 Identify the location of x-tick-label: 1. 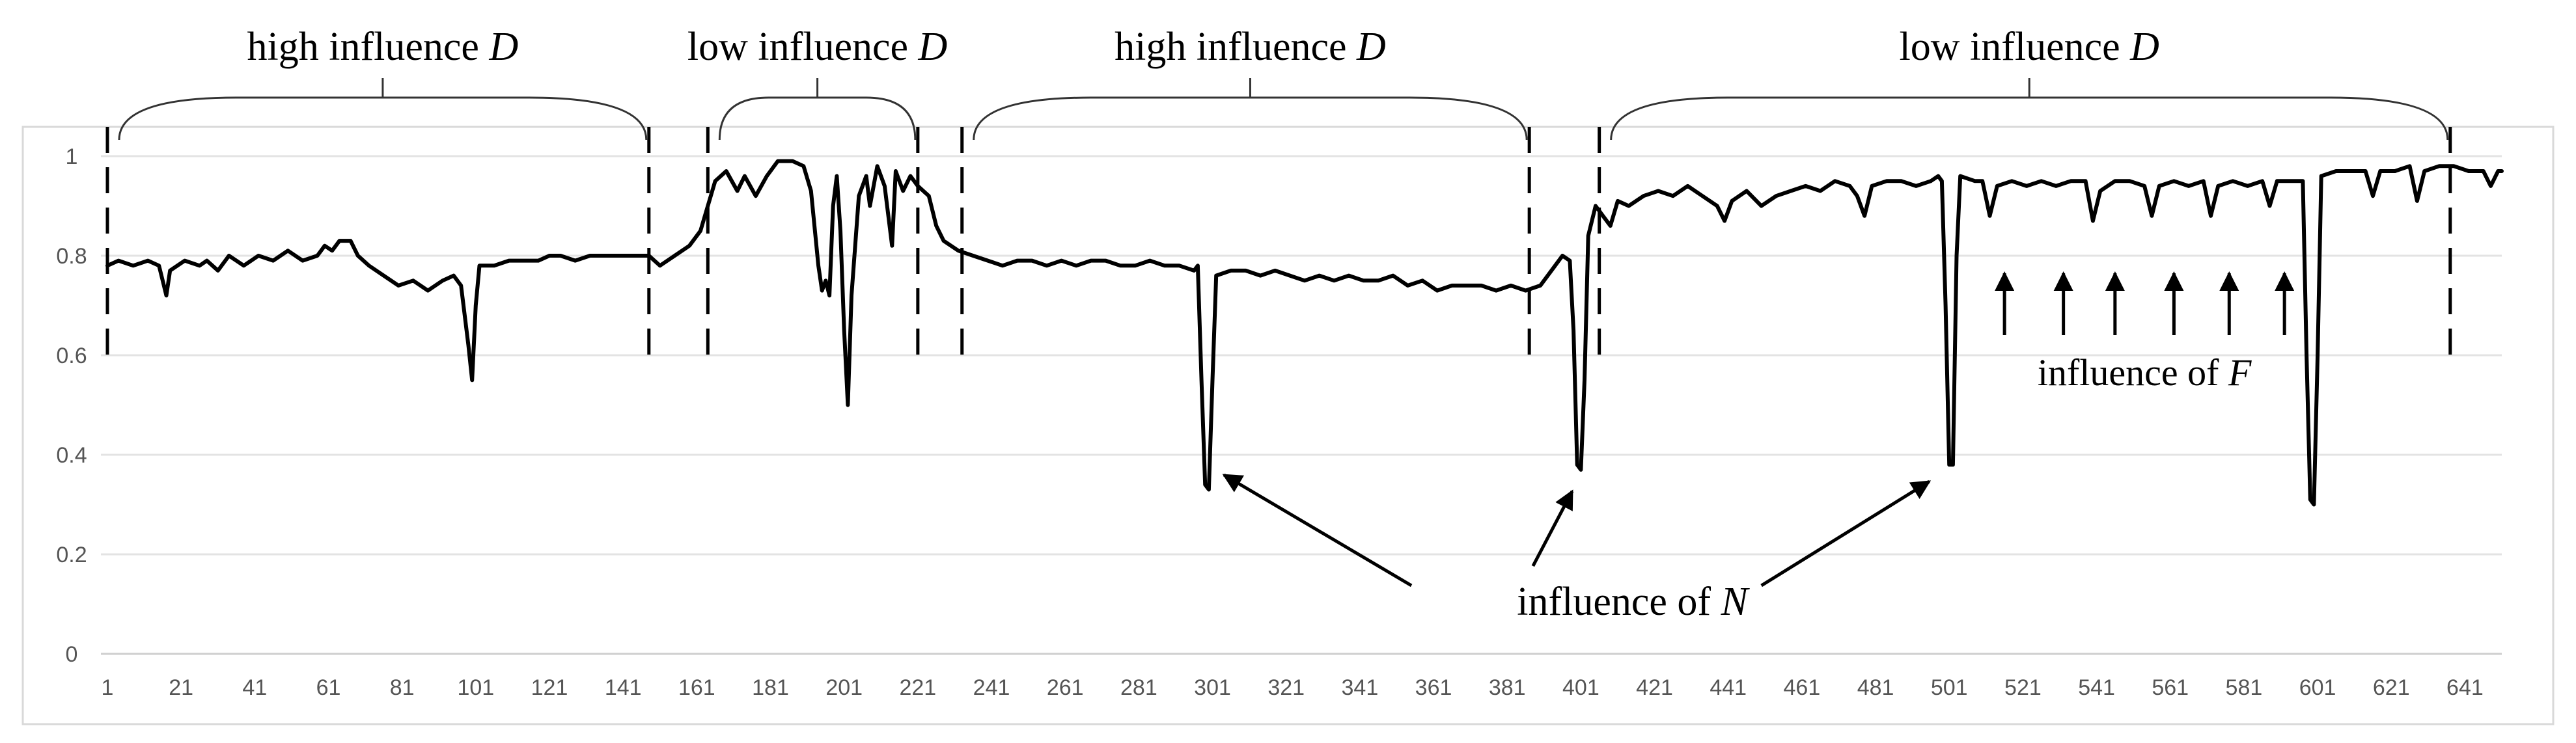
(108, 687).